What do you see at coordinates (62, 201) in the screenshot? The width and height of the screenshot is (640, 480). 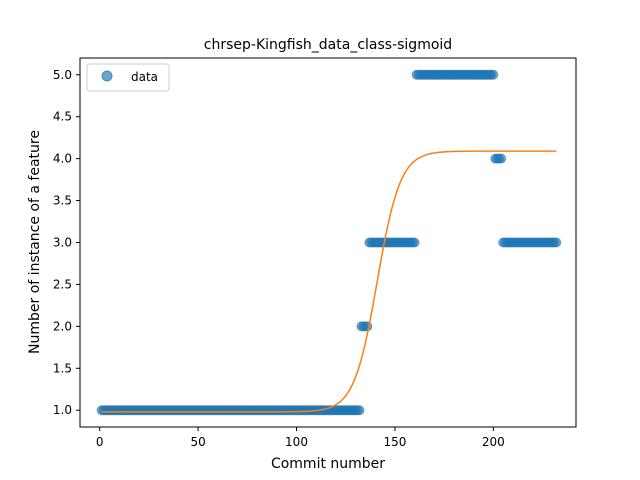 I see `y-tick-label: 3.5` at bounding box center [62, 201].